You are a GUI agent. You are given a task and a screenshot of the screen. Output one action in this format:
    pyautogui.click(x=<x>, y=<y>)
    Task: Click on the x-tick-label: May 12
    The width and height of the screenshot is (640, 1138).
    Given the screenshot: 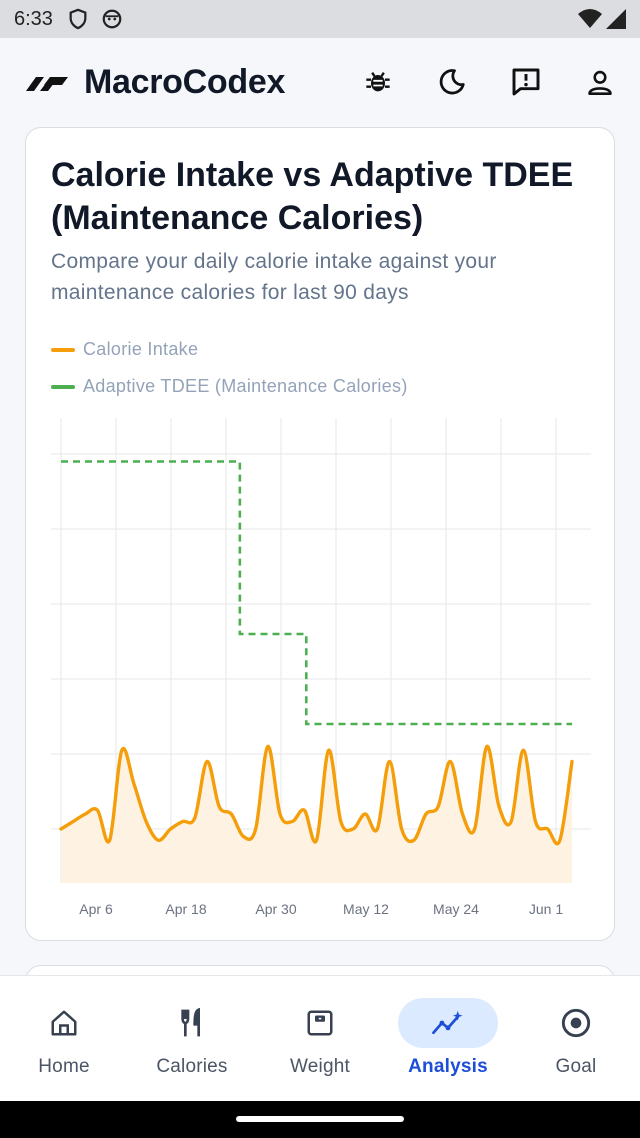 What is the action you would take?
    pyautogui.click(x=366, y=909)
    